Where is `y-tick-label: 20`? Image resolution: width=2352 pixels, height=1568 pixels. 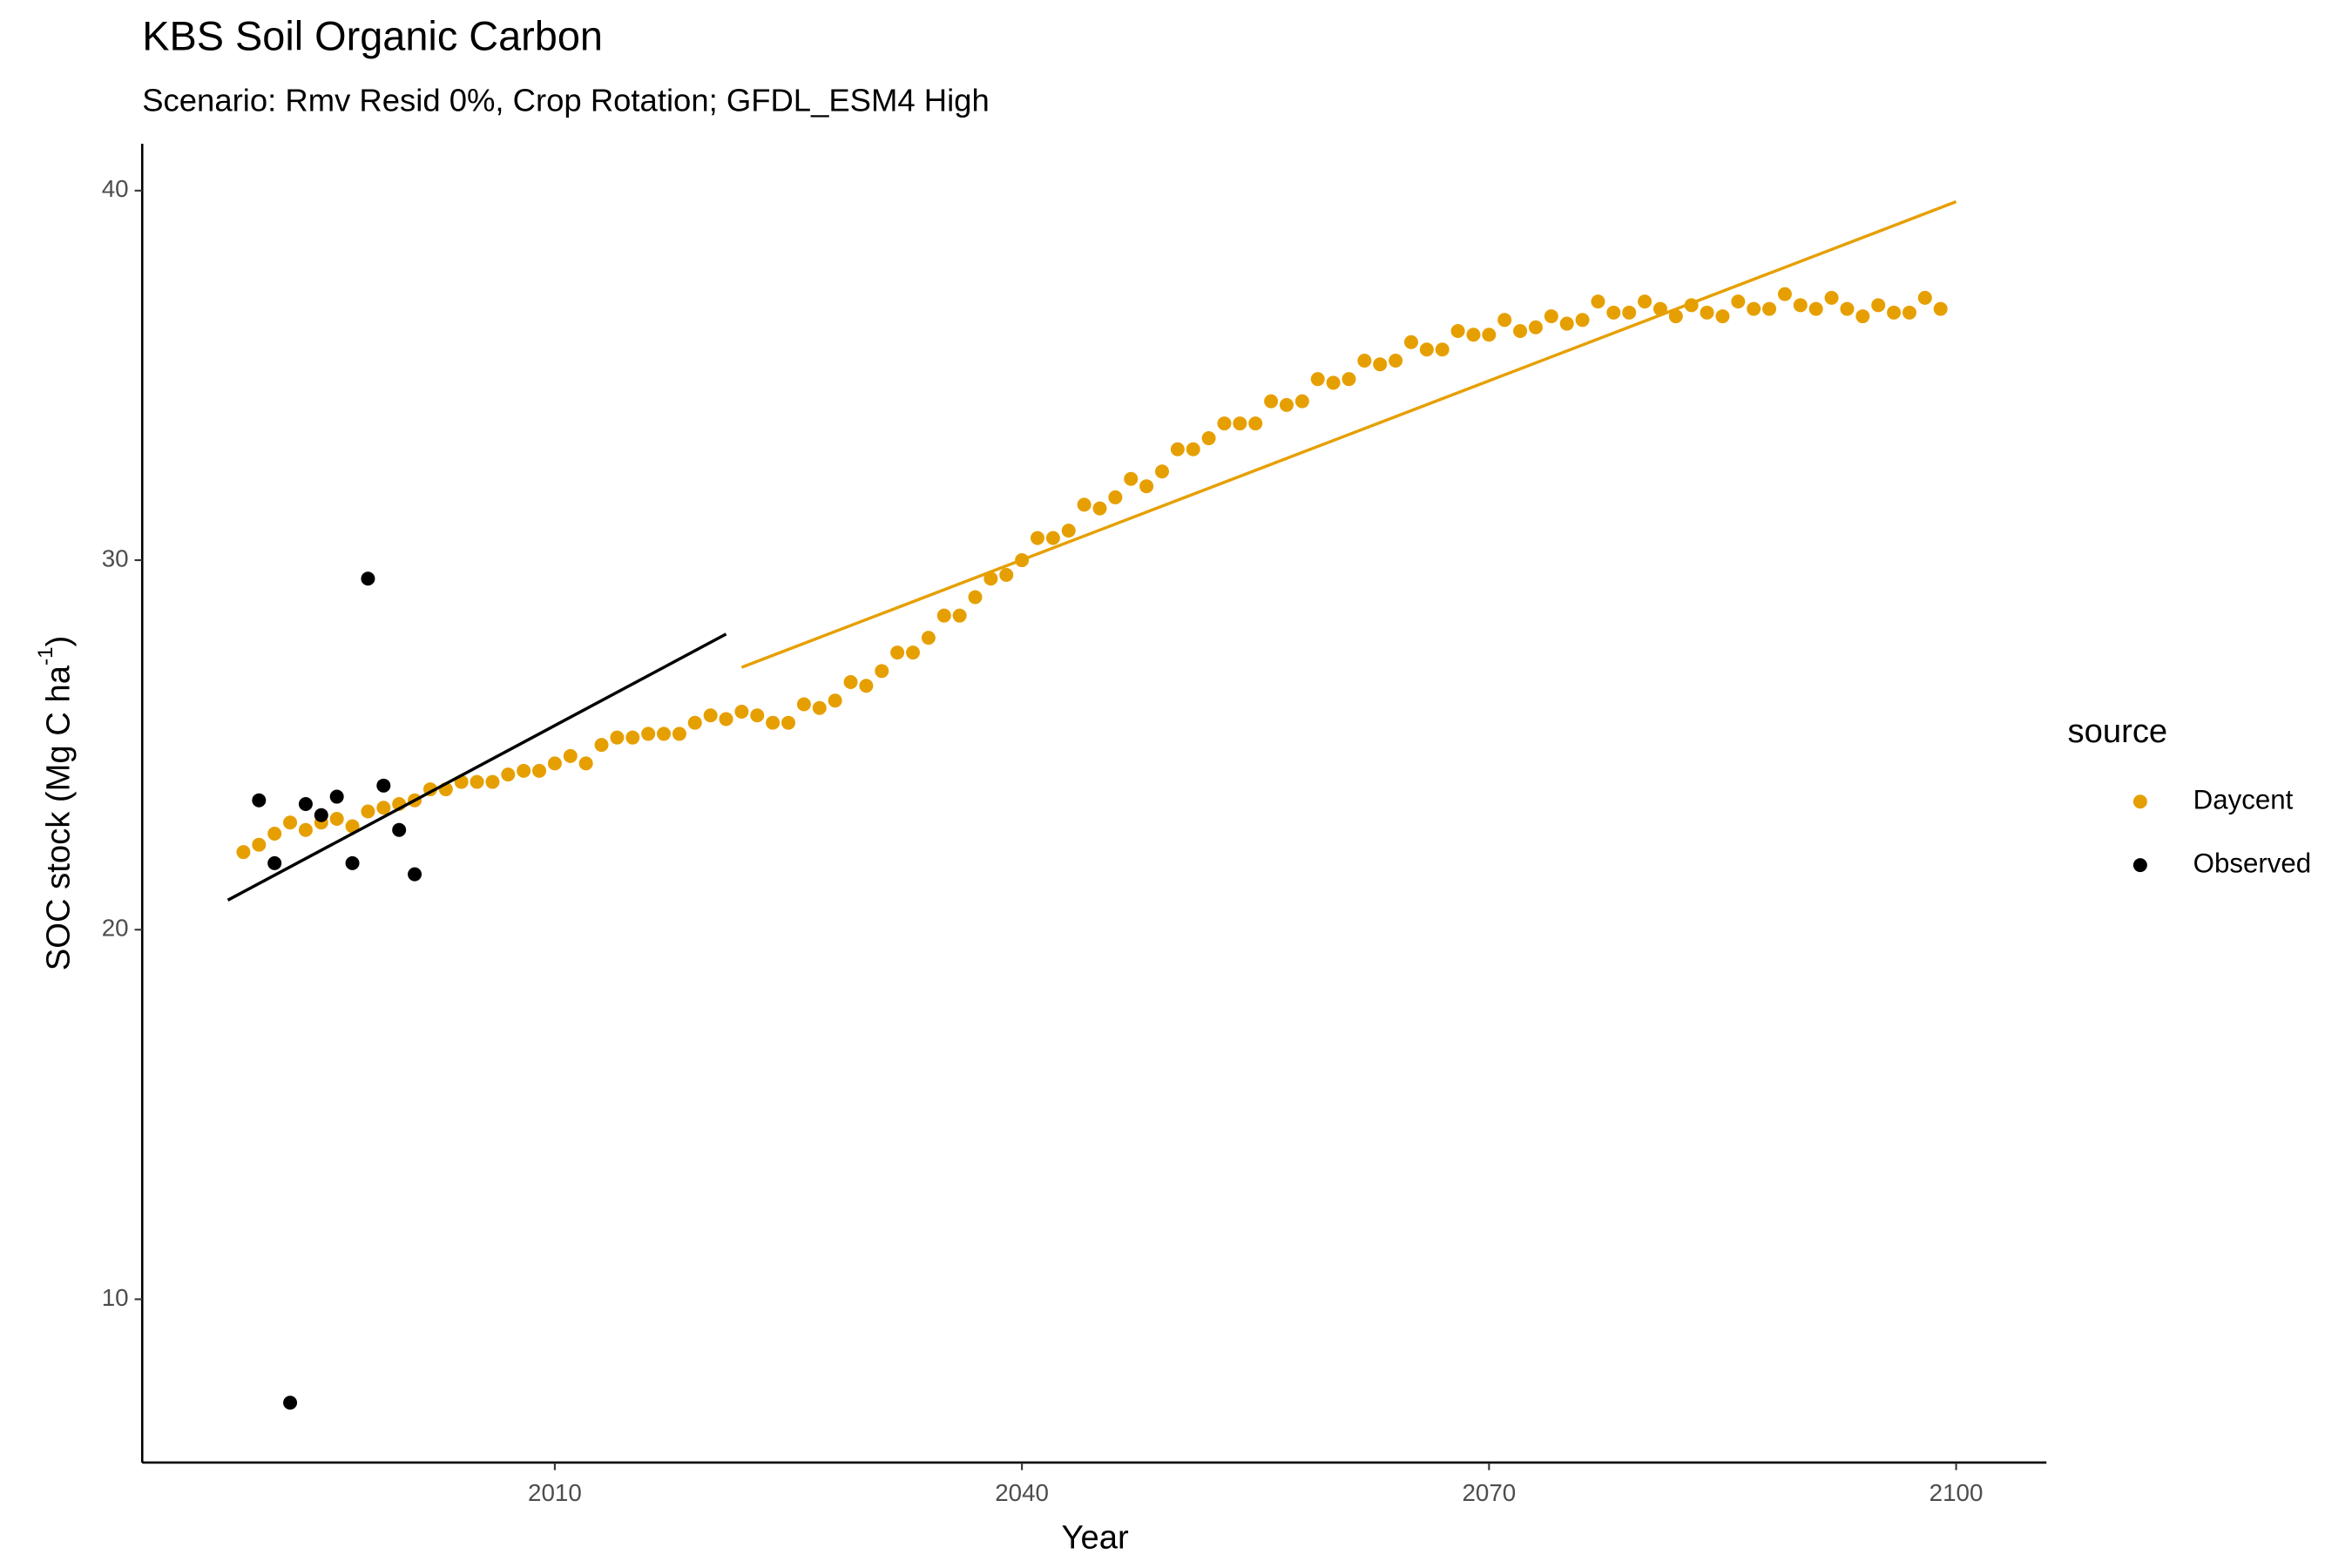 y-tick-label: 20 is located at coordinates (115, 928).